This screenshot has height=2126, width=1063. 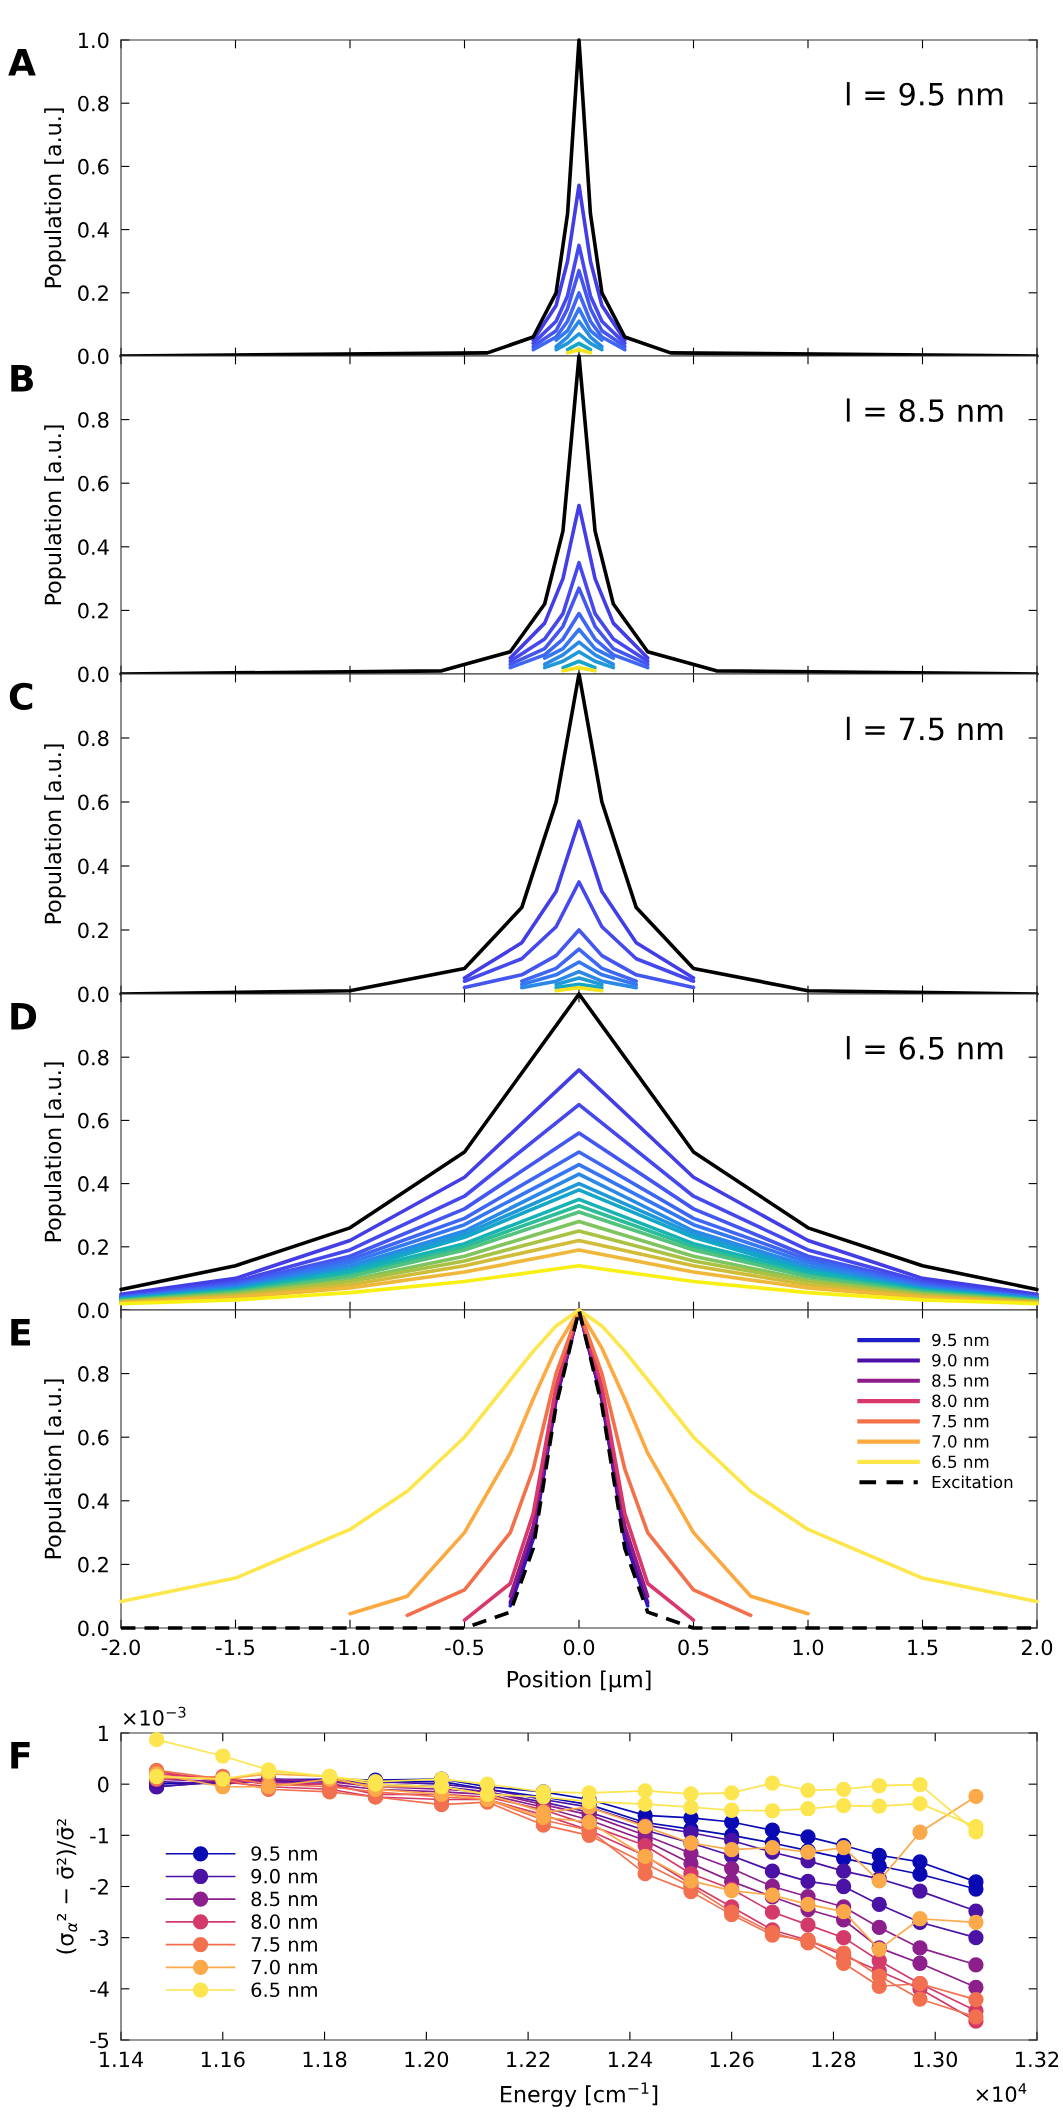 What do you see at coordinates (103, 1784) in the screenshot?
I see `y-tick-label: 0` at bounding box center [103, 1784].